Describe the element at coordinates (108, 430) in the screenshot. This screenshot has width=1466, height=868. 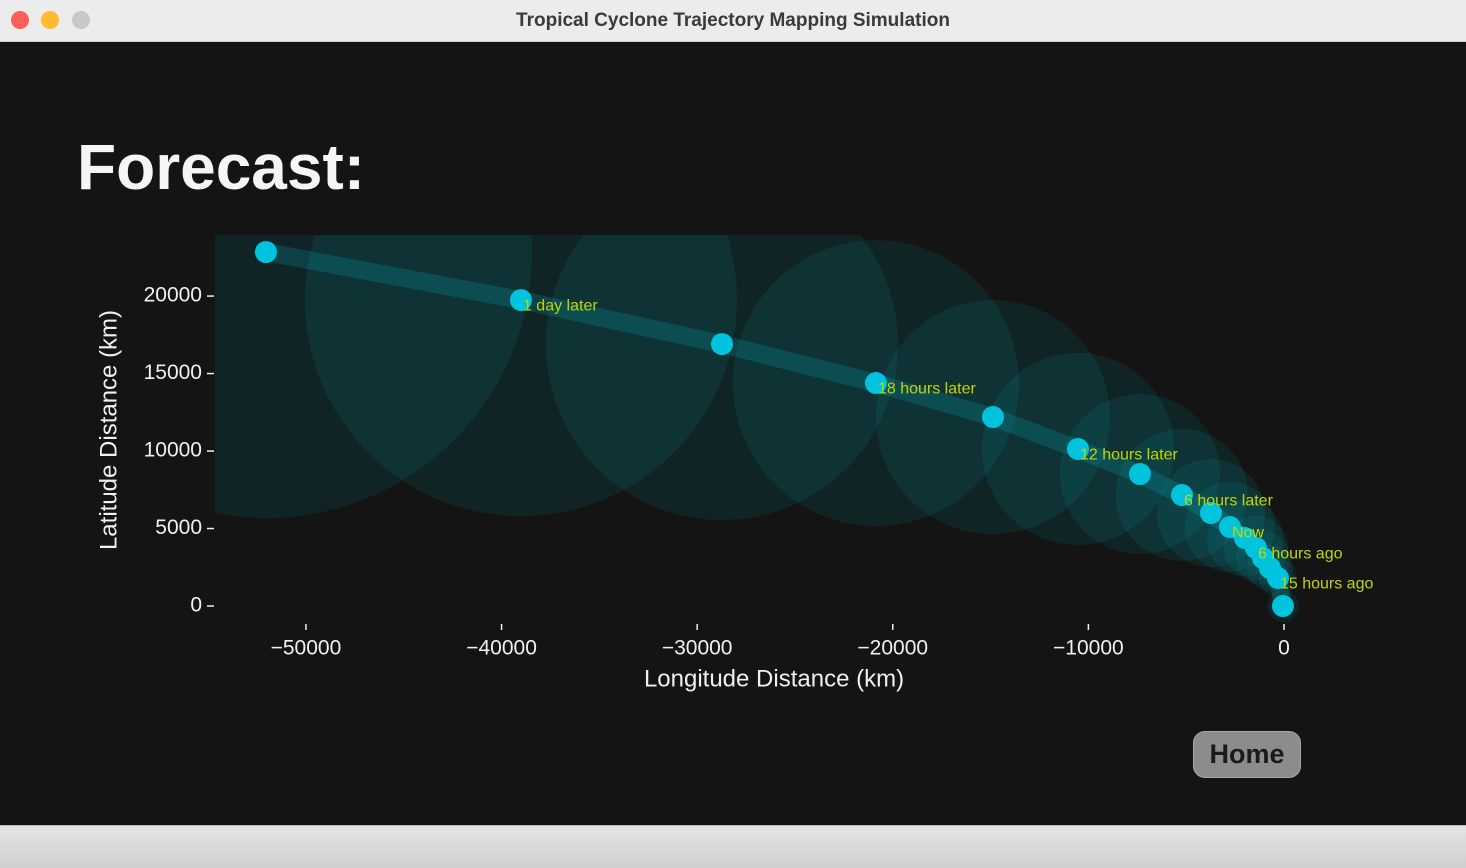
I see `y-axis-label: Latitude Distance (km)` at that location.